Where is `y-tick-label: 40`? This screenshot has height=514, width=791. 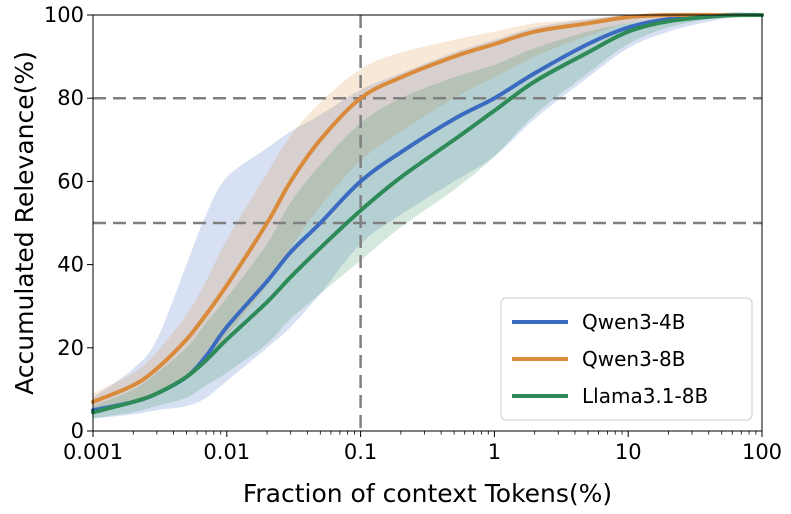
y-tick-label: 40 is located at coordinates (70, 265).